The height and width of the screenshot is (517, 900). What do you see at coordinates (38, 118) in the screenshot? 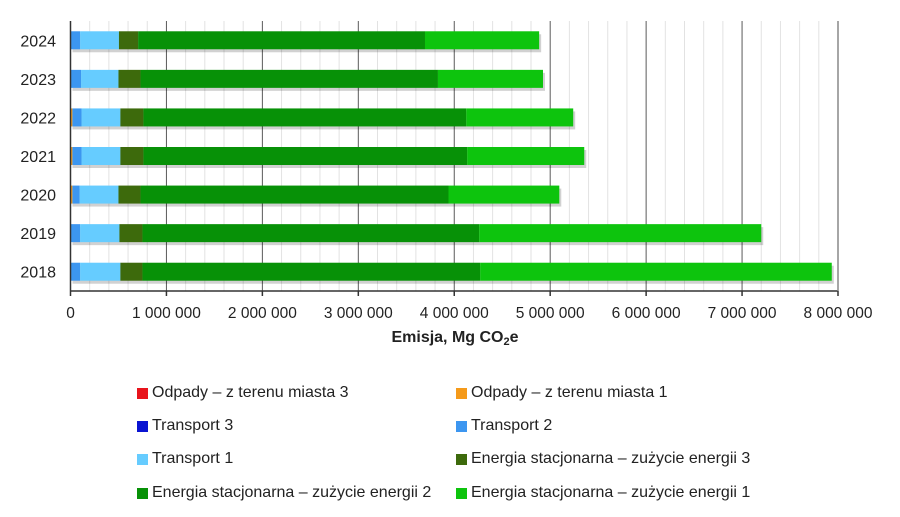
I see `y-tick-label: 2022` at bounding box center [38, 118].